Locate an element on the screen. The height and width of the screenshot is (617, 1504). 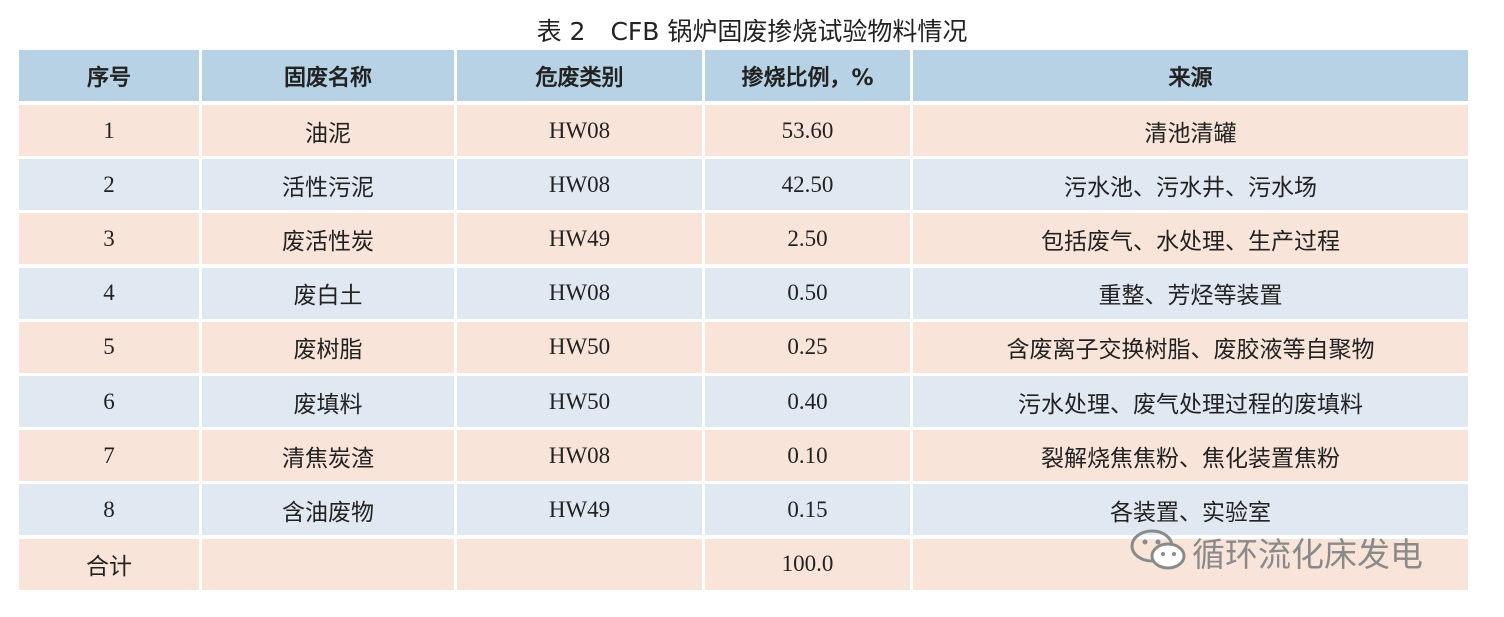
table-cell: 8 is located at coordinates (109, 510).